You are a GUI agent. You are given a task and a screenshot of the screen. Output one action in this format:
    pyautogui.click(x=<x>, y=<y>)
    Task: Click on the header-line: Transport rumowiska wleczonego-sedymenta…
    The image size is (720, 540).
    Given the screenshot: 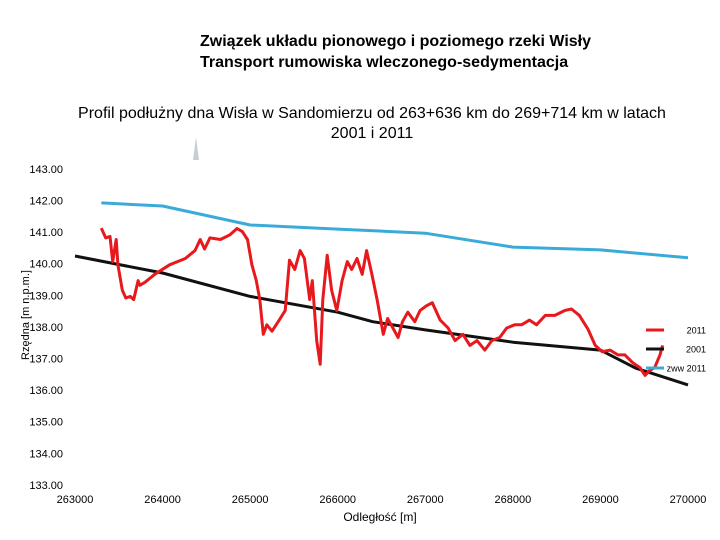 What is the action you would take?
    pyautogui.click(x=384, y=62)
    